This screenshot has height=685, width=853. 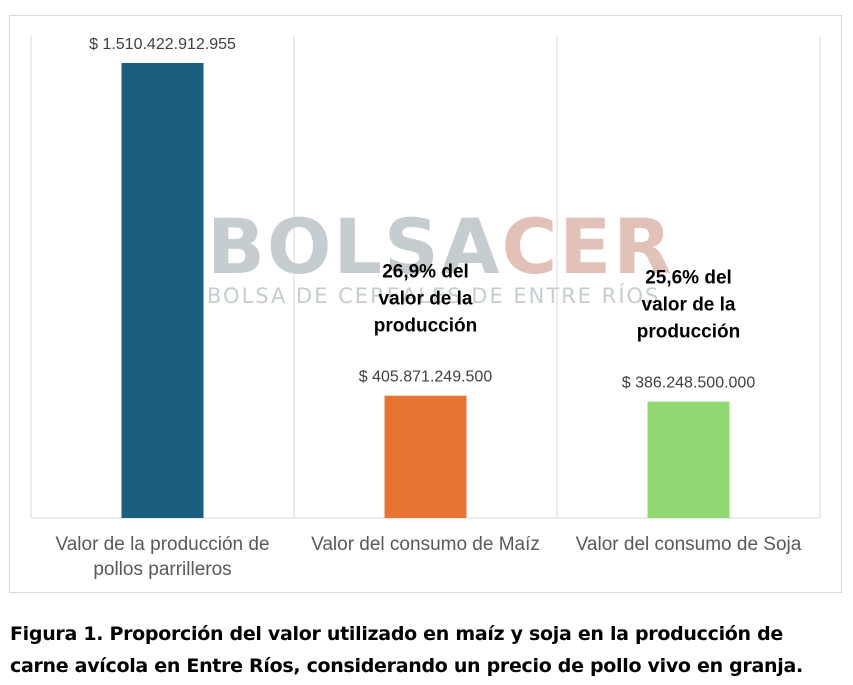 I want to click on share-annotation: 26,9% del, so click(x=425, y=272).